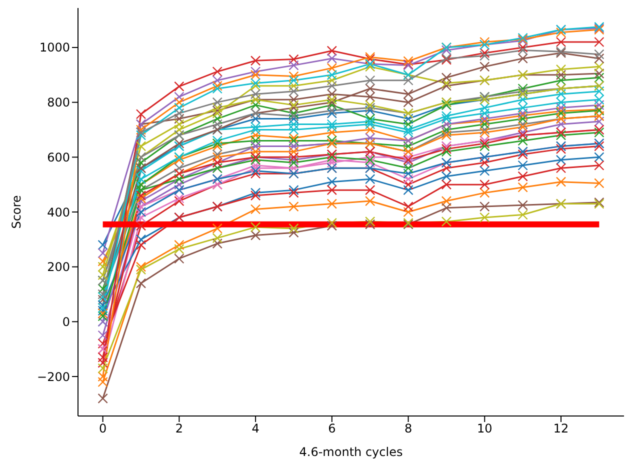 Image resolution: width=637 pixels, height=476 pixels. What do you see at coordinates (58, 212) in the screenshot?
I see `y-tick-label: 400` at bounding box center [58, 212].